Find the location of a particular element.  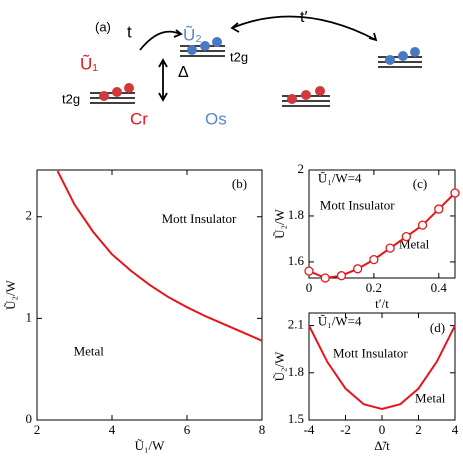

x-axis-label: Ũ₁/W is located at coordinates (150, 445).